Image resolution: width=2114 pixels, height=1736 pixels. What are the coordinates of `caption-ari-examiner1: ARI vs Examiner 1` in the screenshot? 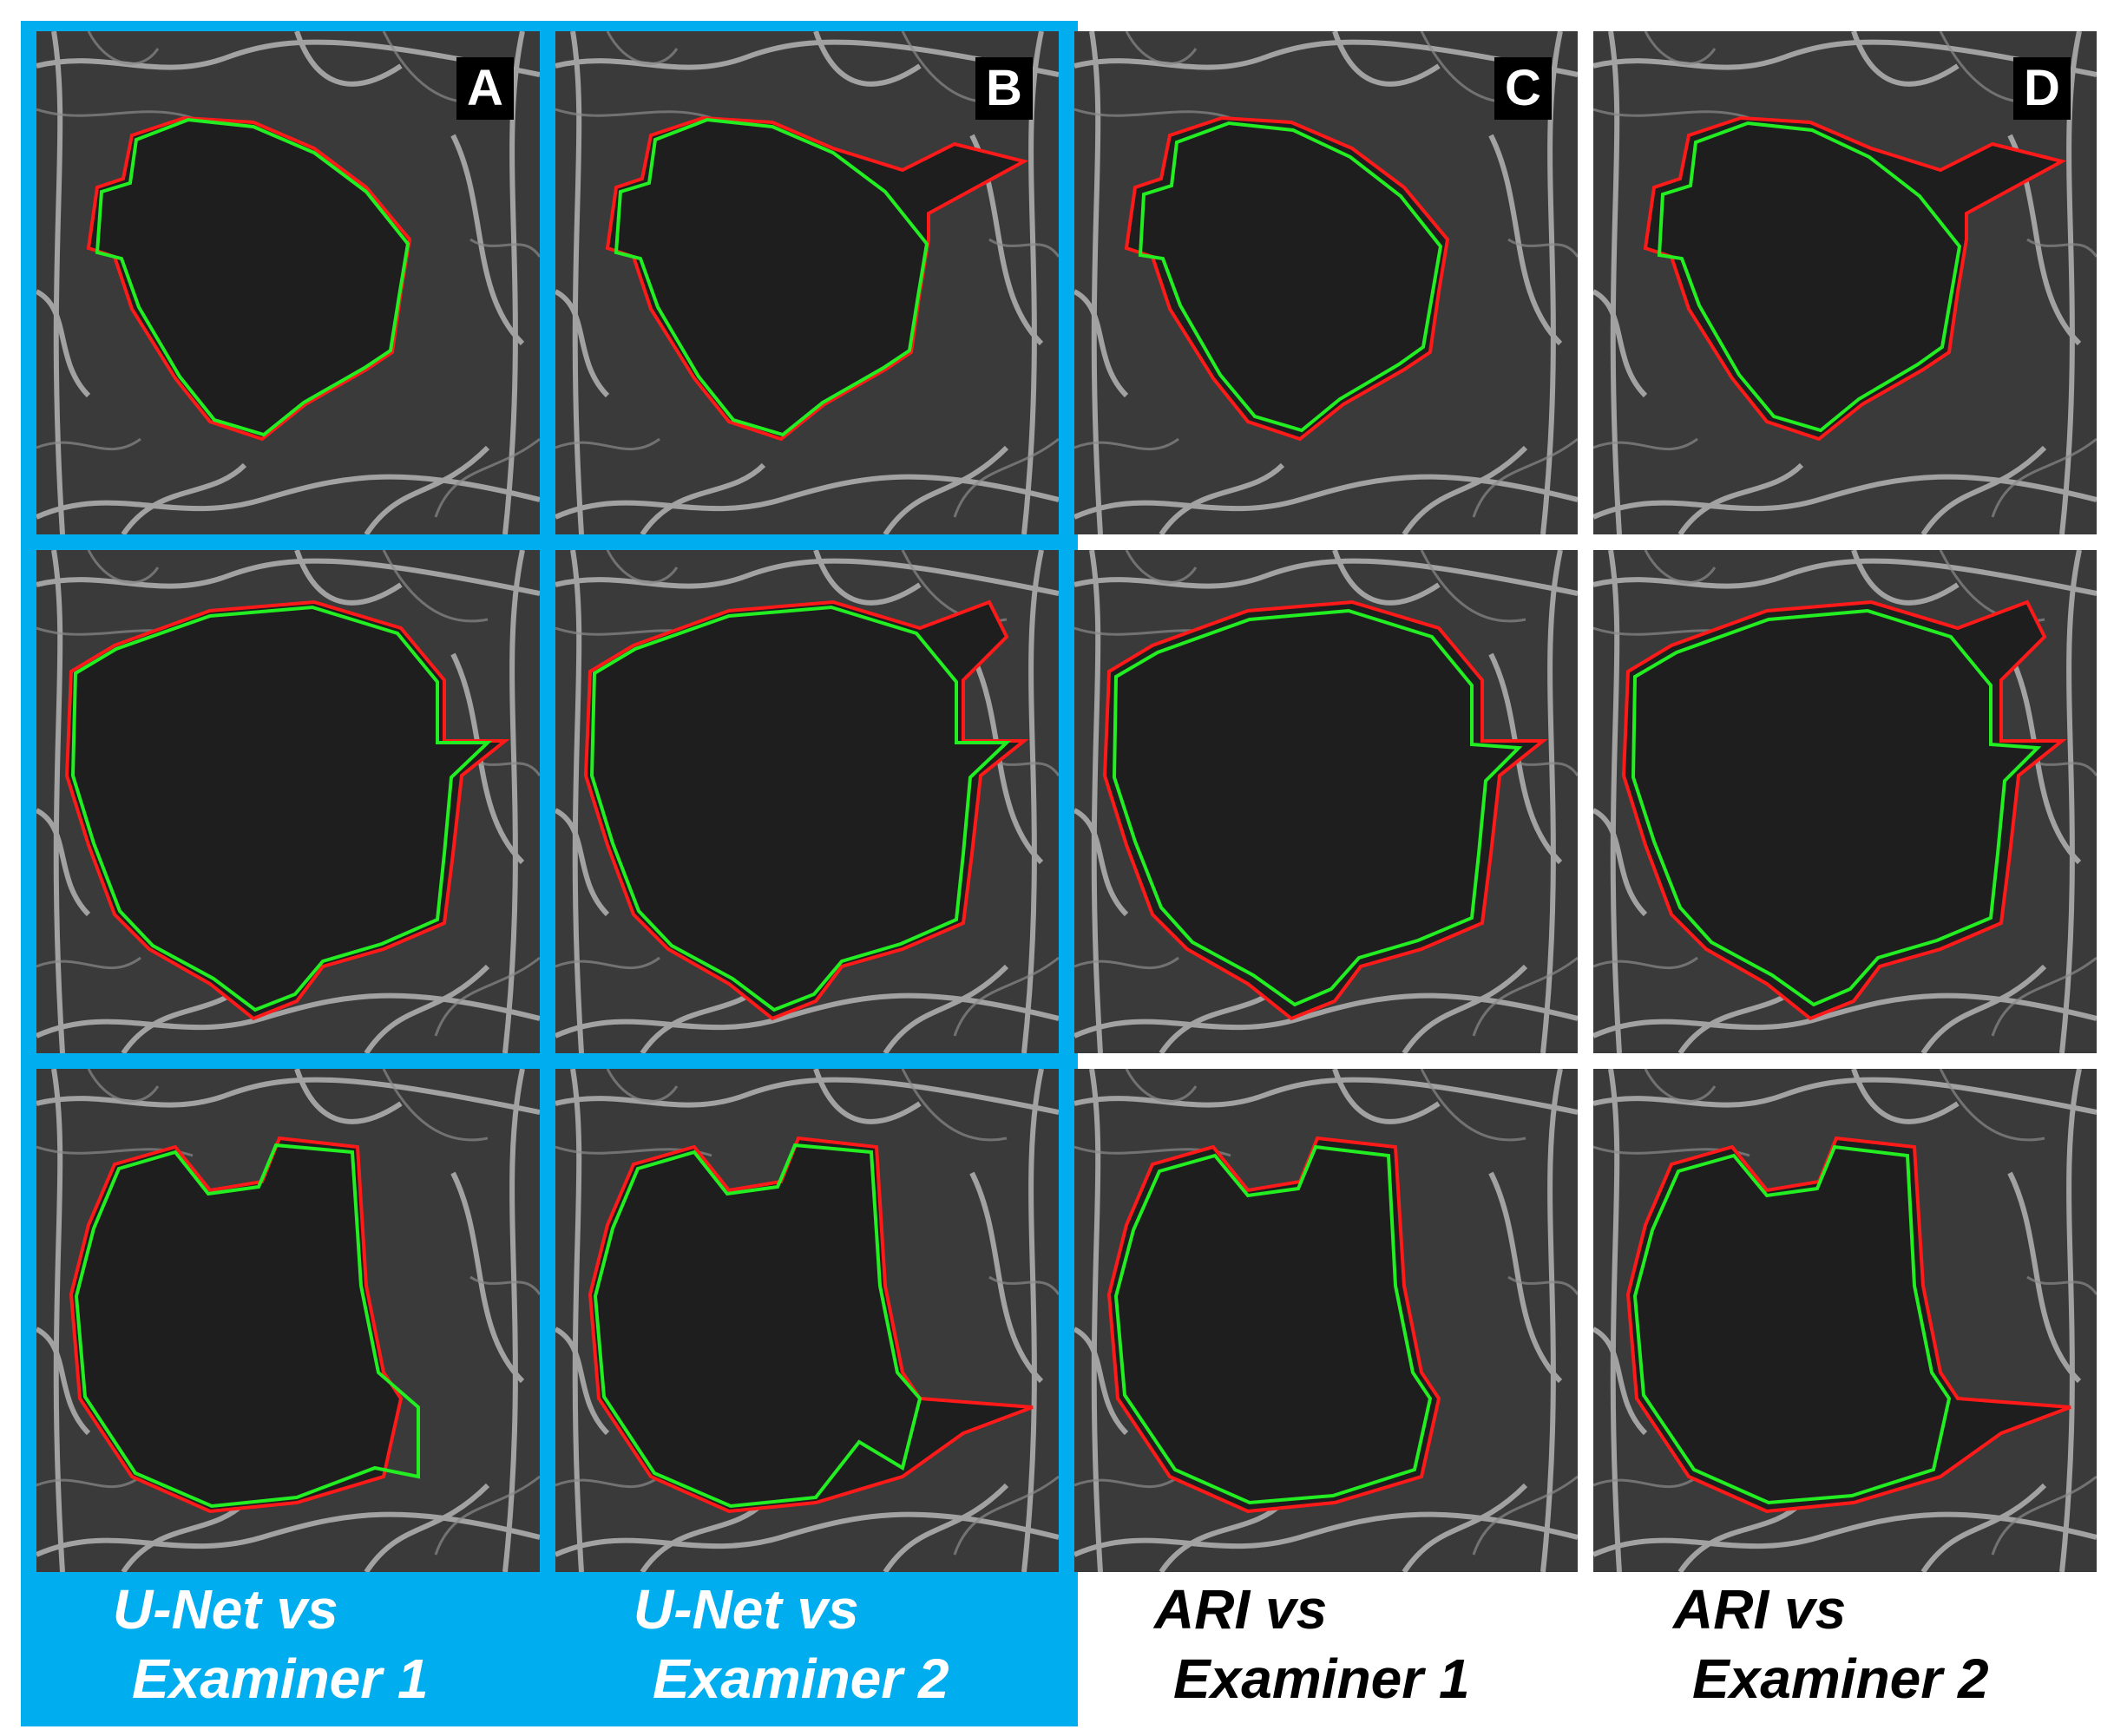 It's located at (1312, 1644).